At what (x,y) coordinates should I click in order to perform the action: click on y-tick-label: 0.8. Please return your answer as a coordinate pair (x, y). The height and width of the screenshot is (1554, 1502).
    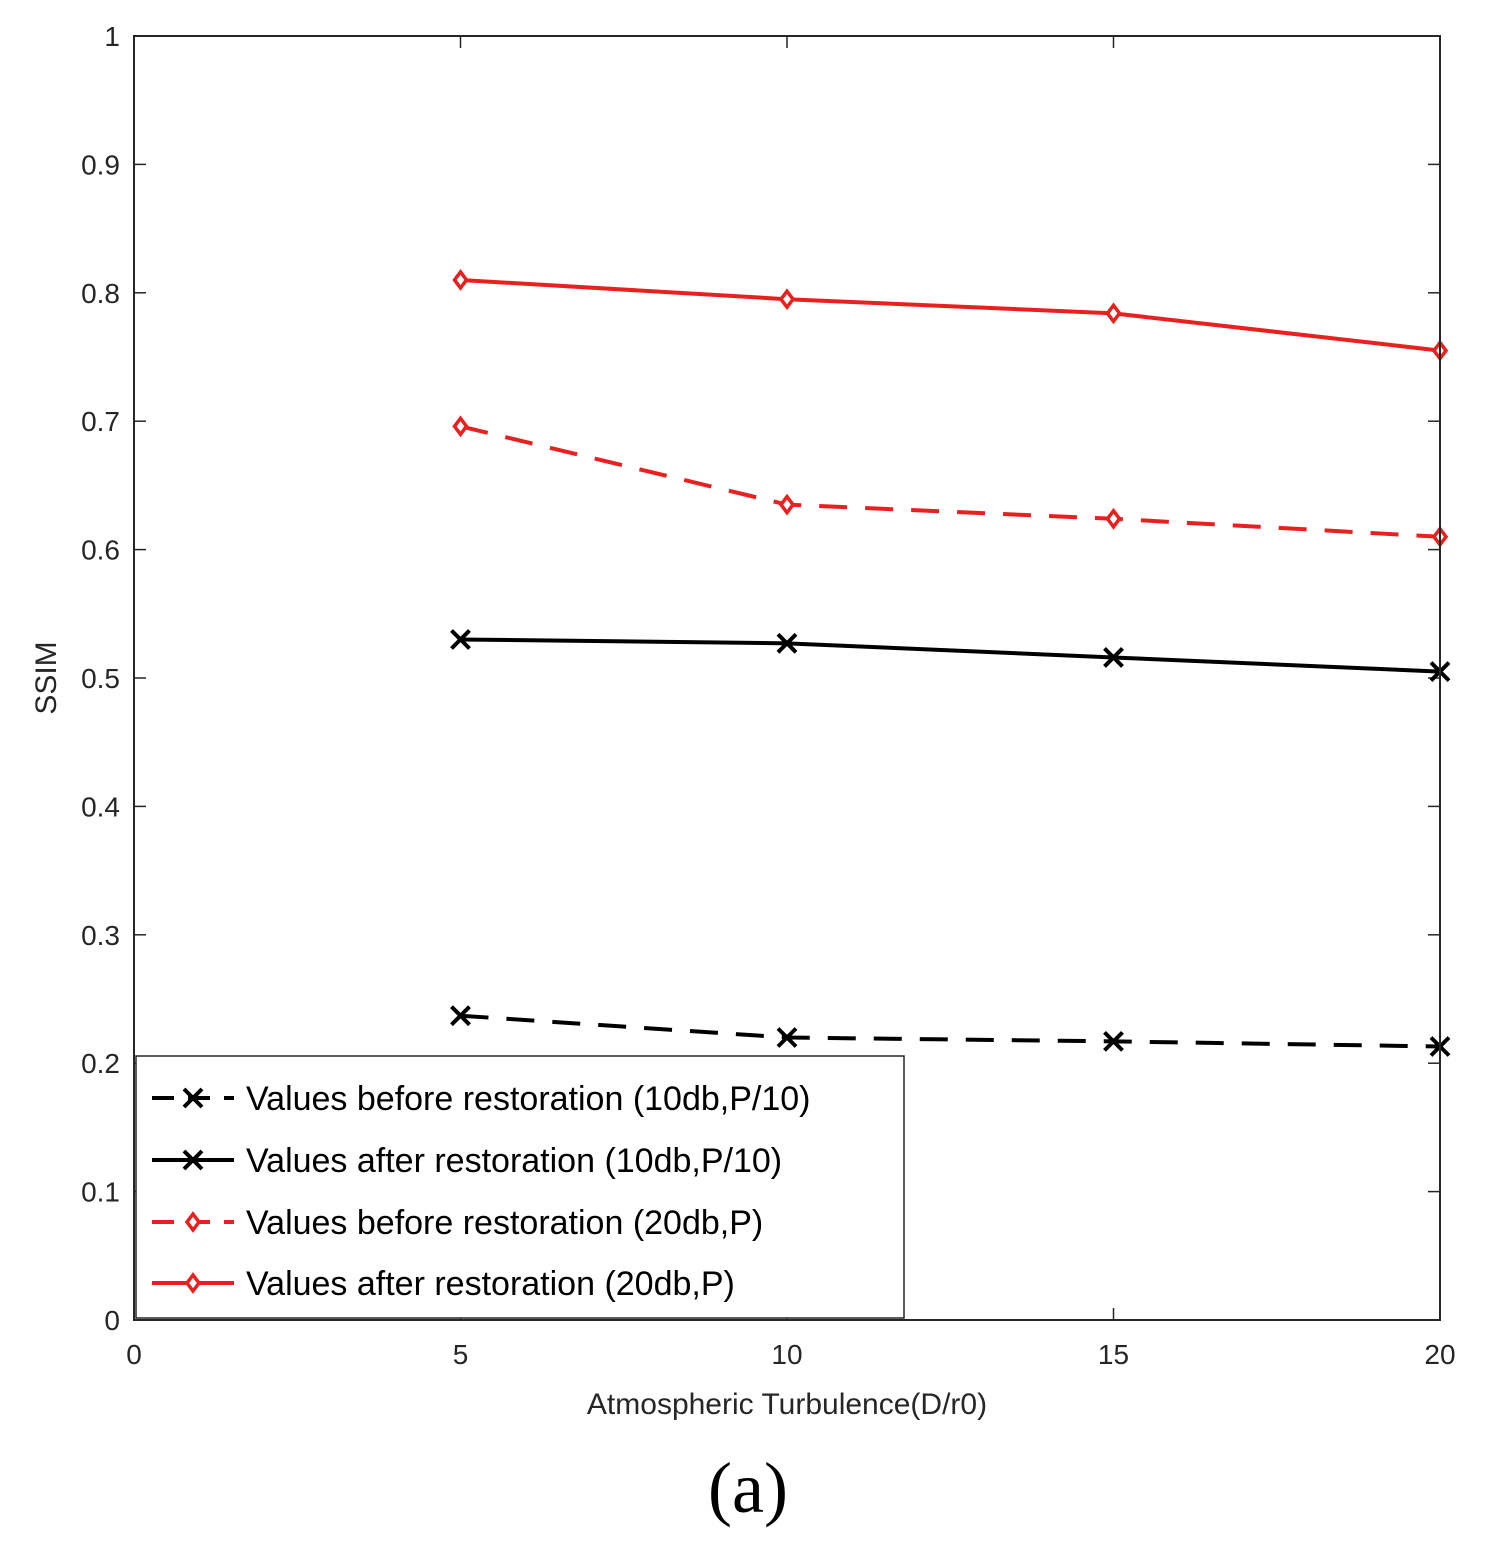
    Looking at the image, I should click on (100, 293).